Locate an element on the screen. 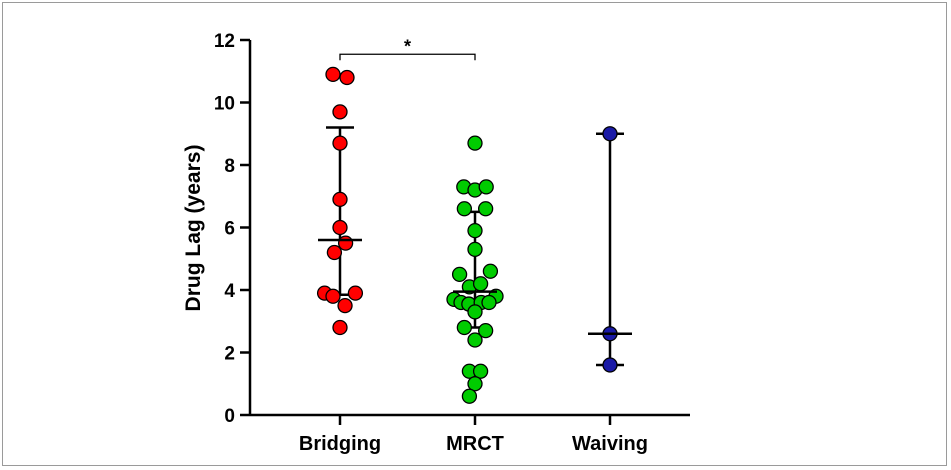 Image resolution: width=951 pixels, height=470 pixels. y-tick-label: 2 is located at coordinates (229, 354).